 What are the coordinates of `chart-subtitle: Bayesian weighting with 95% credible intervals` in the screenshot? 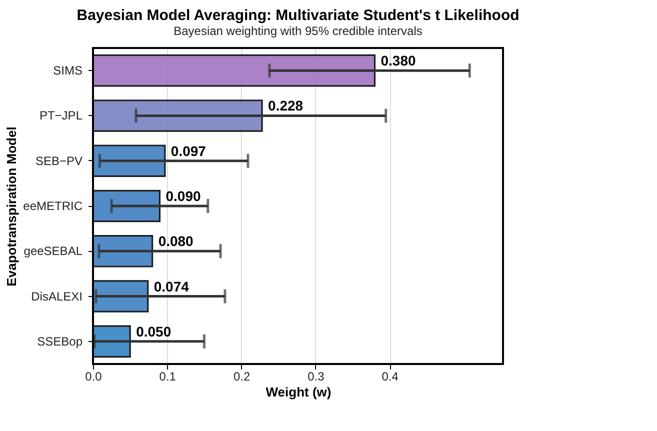 It's located at (298, 31).